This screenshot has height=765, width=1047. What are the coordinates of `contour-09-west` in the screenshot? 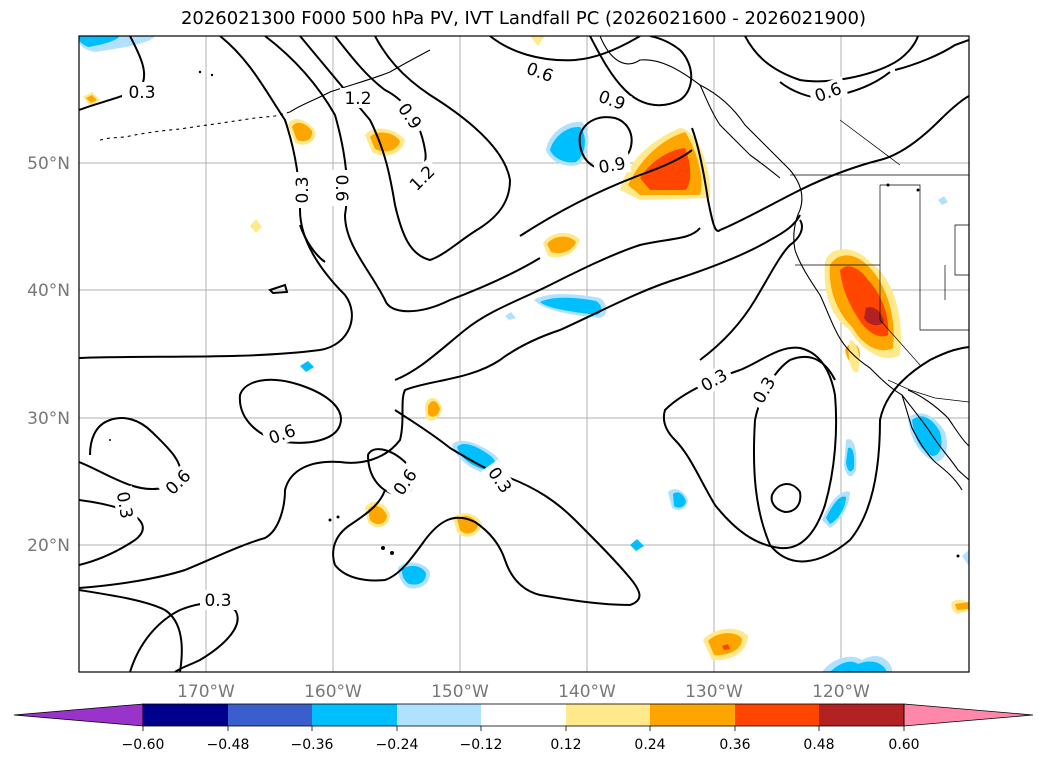 It's located at (405, 149).